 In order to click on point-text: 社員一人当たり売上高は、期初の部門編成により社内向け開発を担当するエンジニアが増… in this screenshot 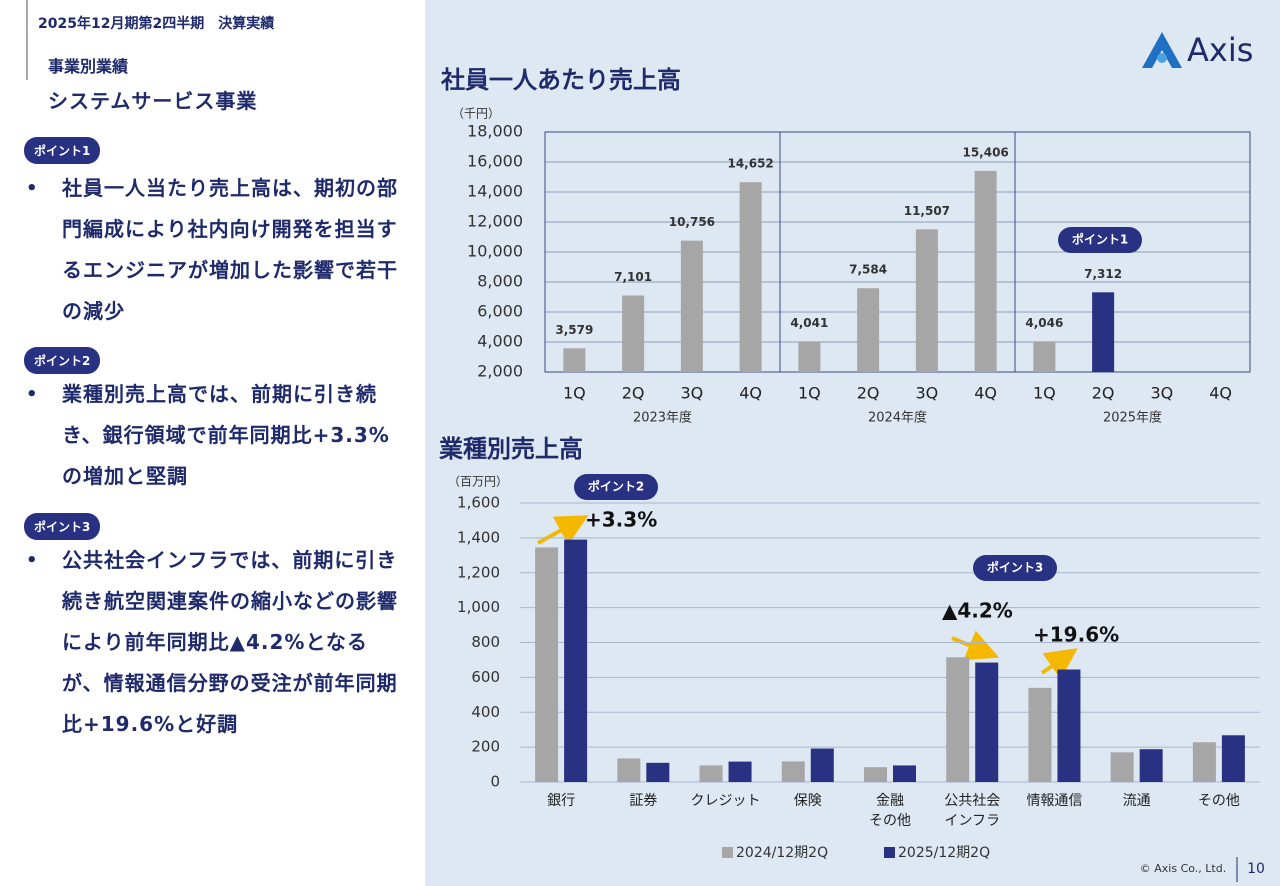, I will do `click(230, 249)`.